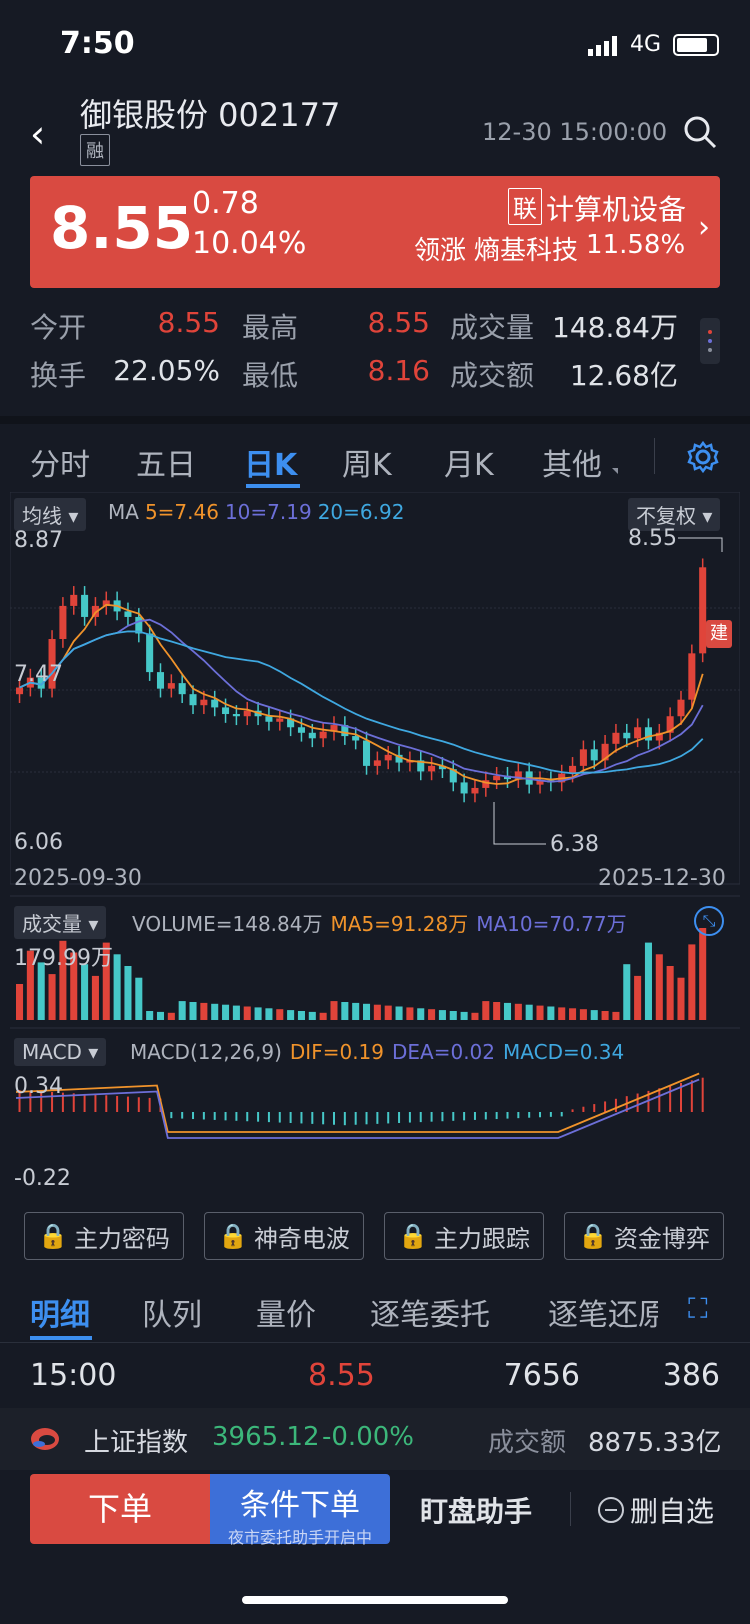  What do you see at coordinates (286, 1315) in the screenshot?
I see `tab-volume-price: 量价` at bounding box center [286, 1315].